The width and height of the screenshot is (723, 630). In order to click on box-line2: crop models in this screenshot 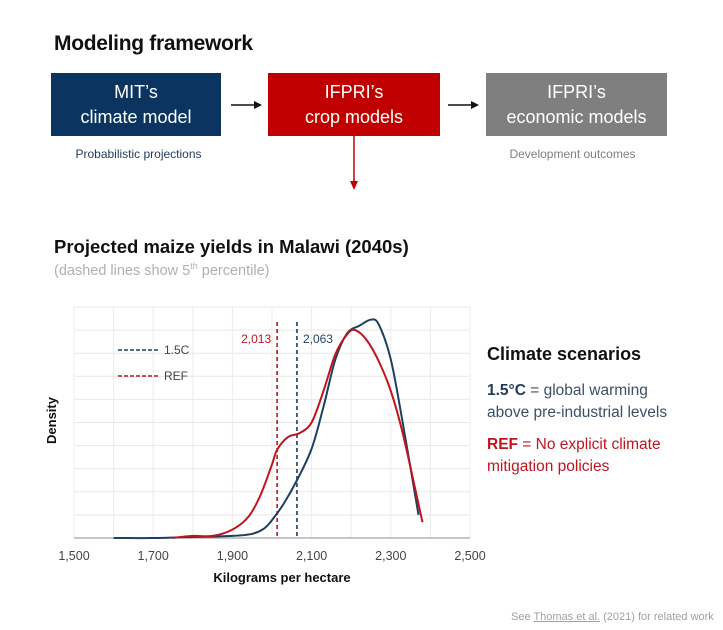, I will do `click(354, 116)`.